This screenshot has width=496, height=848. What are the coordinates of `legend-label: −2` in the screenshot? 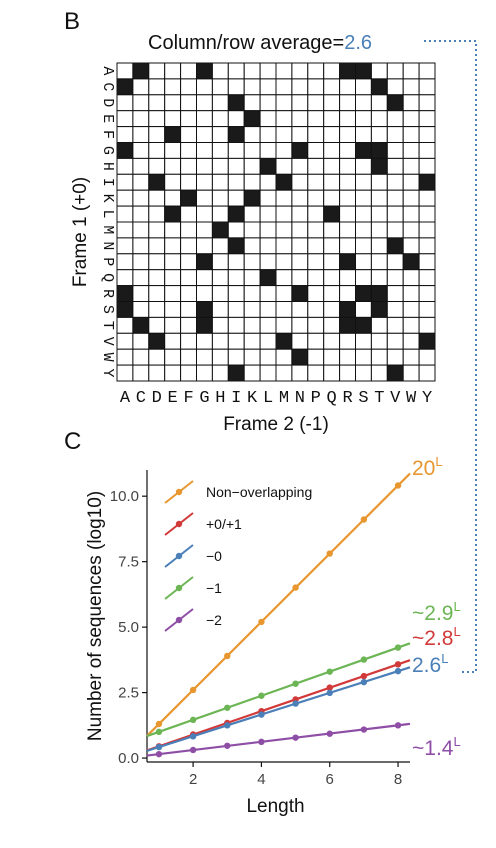 It's located at (214, 620).